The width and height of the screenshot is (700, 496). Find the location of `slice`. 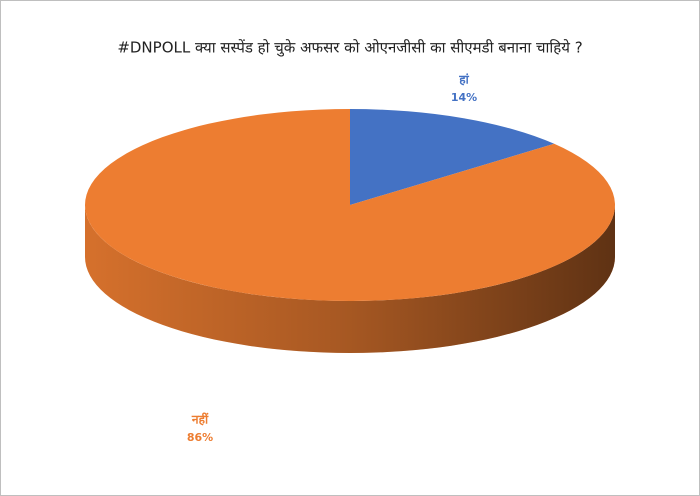

slice is located at coordinates (452, 157).